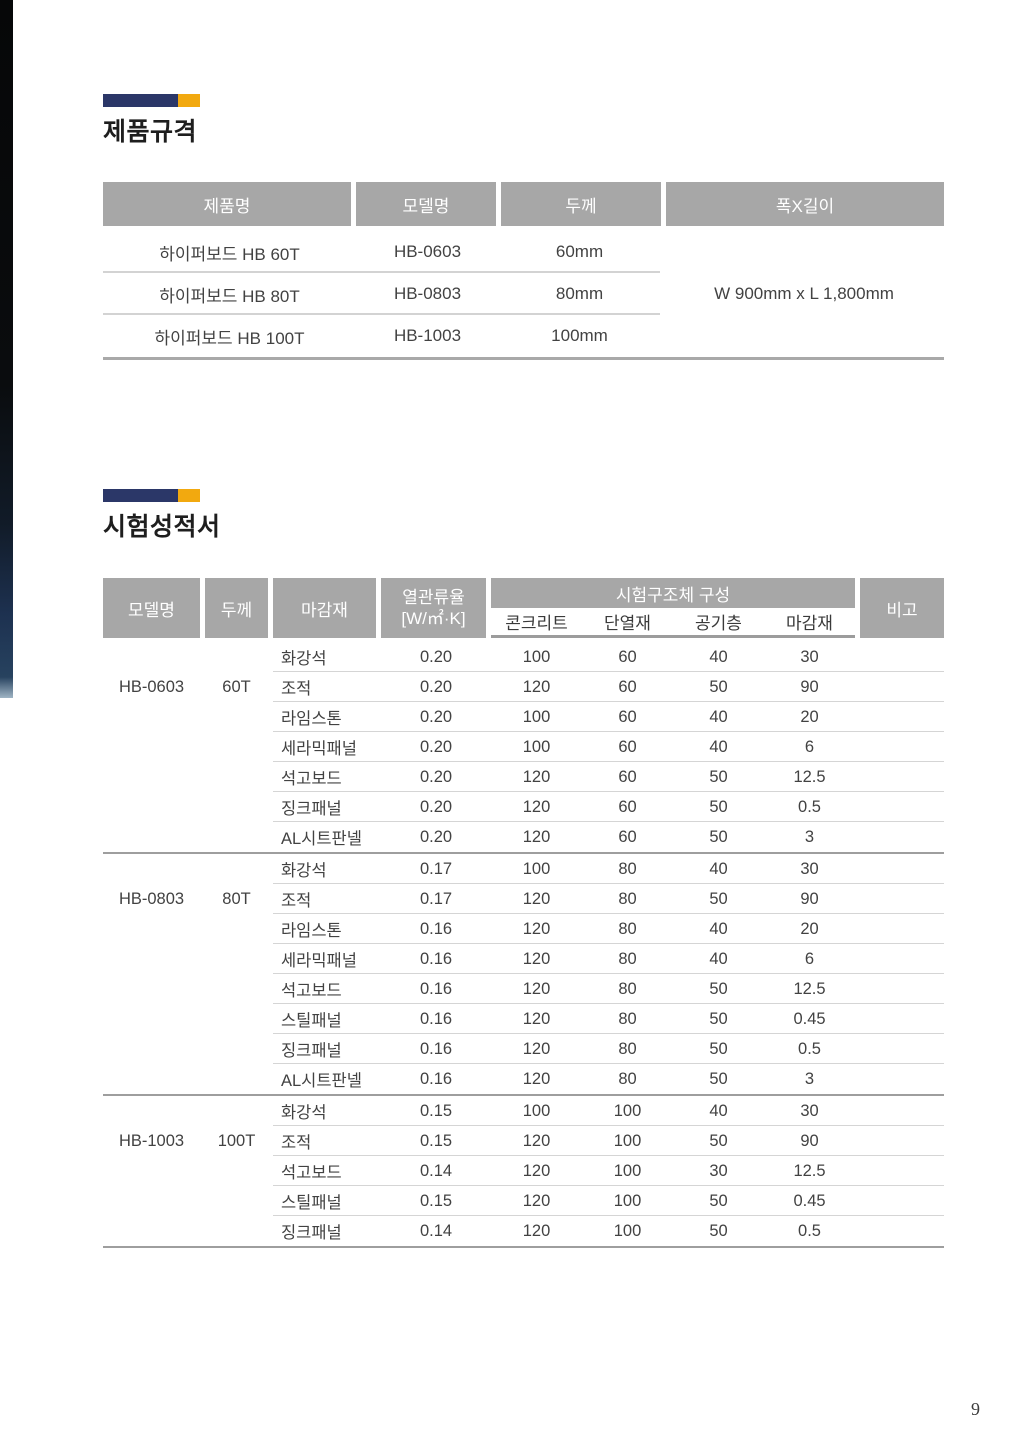 Image resolution: width=1024 pixels, height=1449 pixels. Describe the element at coordinates (236, 1140) in the screenshot. I see `group-thickness-cell: 100T` at that location.